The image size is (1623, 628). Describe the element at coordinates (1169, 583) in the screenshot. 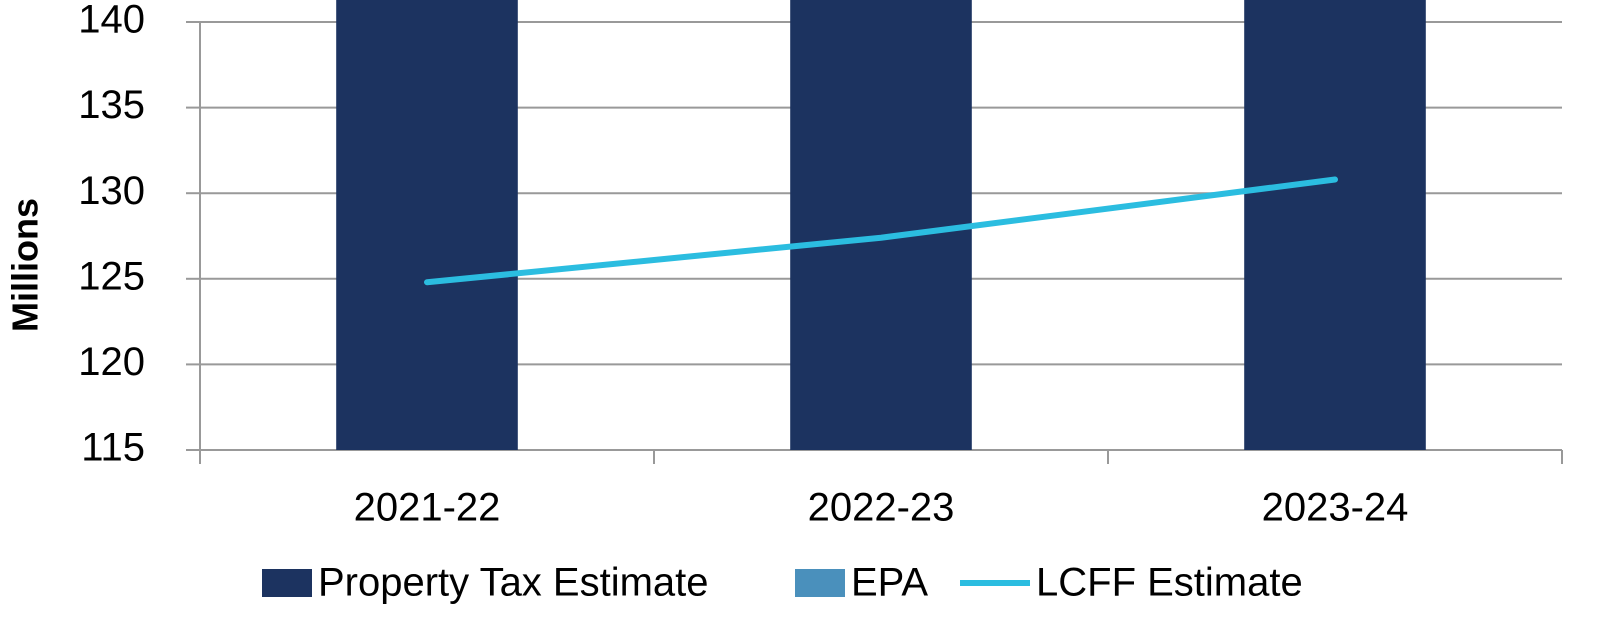

I see `legend-label: LCFF Estimate` at that location.